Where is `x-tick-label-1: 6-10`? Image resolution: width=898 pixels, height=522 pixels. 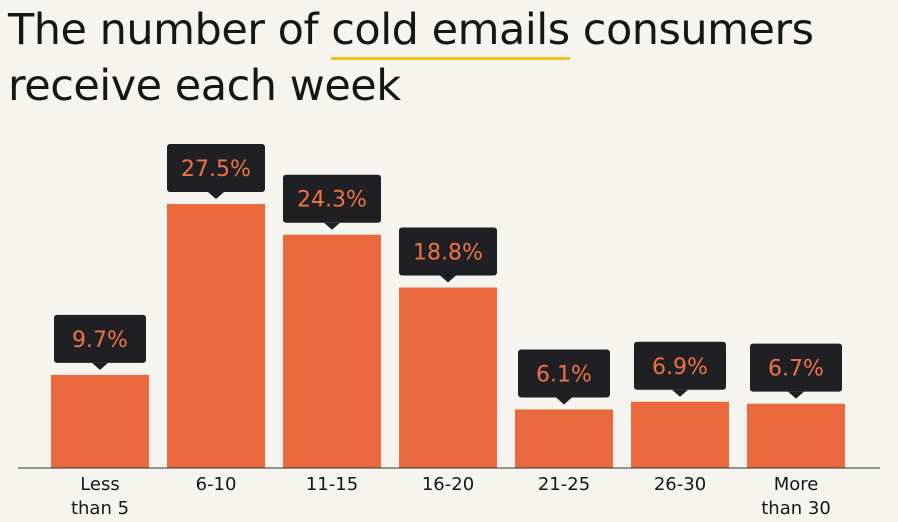 x-tick-label-1: 6-10 is located at coordinates (216, 484).